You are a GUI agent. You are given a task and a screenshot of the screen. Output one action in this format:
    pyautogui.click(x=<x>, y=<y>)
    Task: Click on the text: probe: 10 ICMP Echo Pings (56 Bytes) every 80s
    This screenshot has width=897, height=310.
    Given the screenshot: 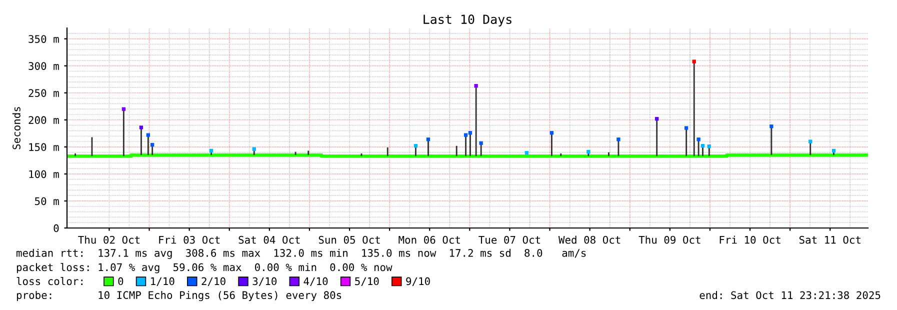 What is the action you would take?
    pyautogui.click(x=179, y=296)
    